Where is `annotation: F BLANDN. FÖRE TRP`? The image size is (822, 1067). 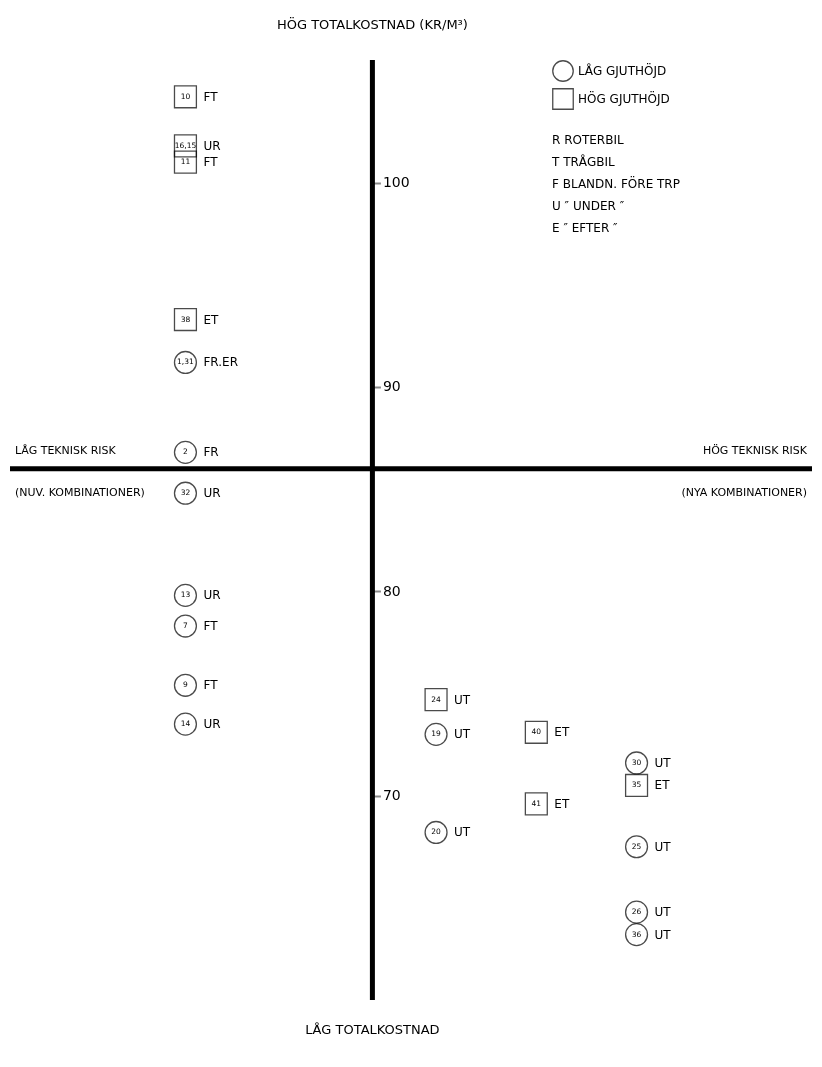 annotation: F BLANDN. FÖRE TRP is located at coordinates (616, 183).